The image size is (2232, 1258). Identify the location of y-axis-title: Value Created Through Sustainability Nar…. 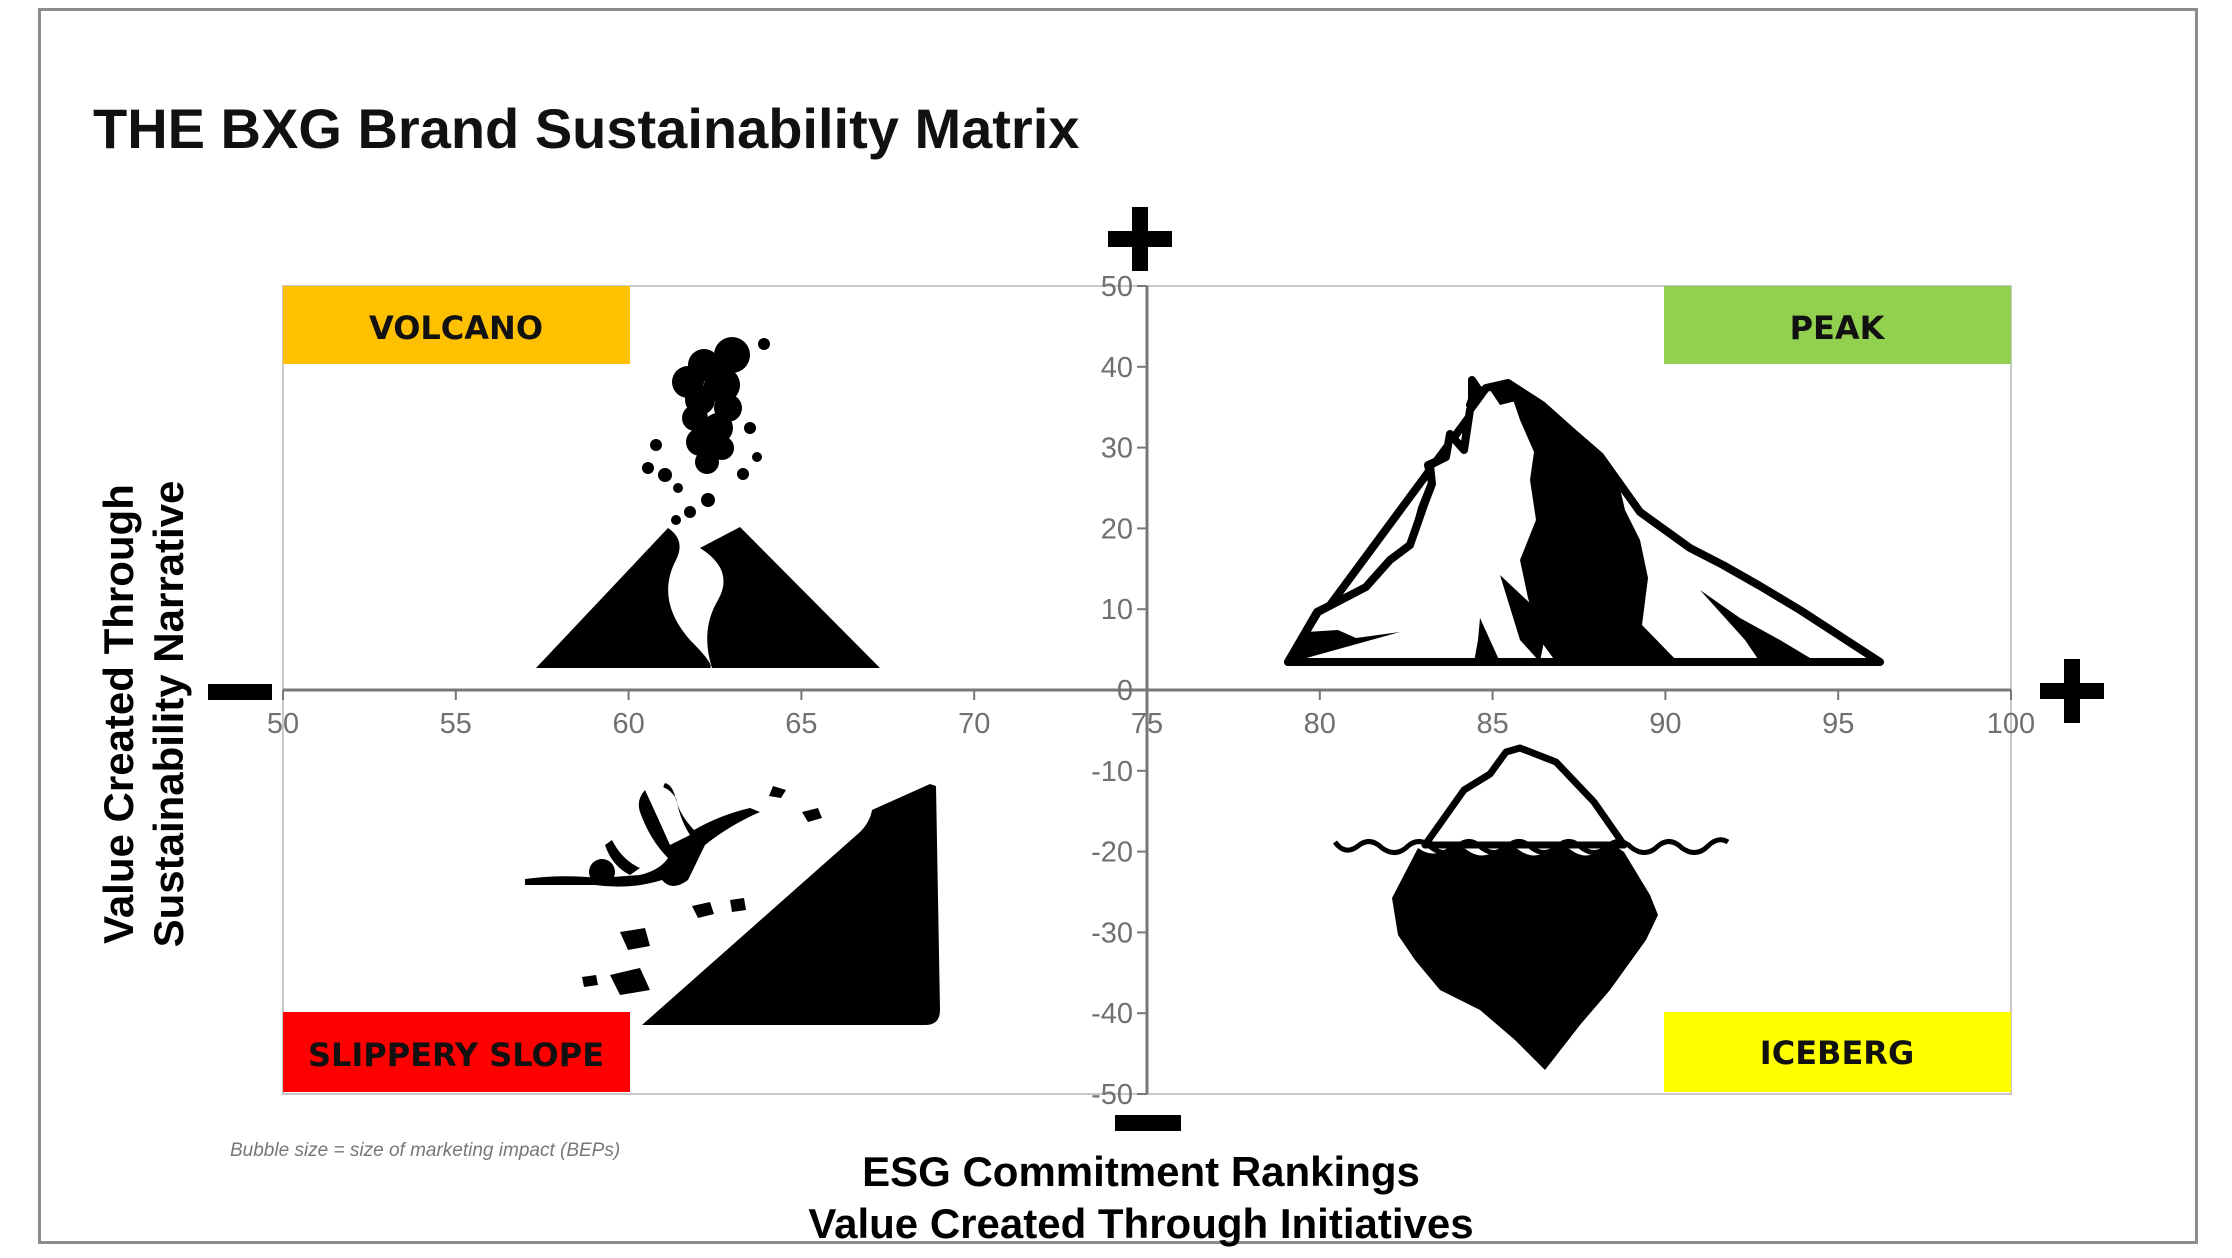
(143, 714).